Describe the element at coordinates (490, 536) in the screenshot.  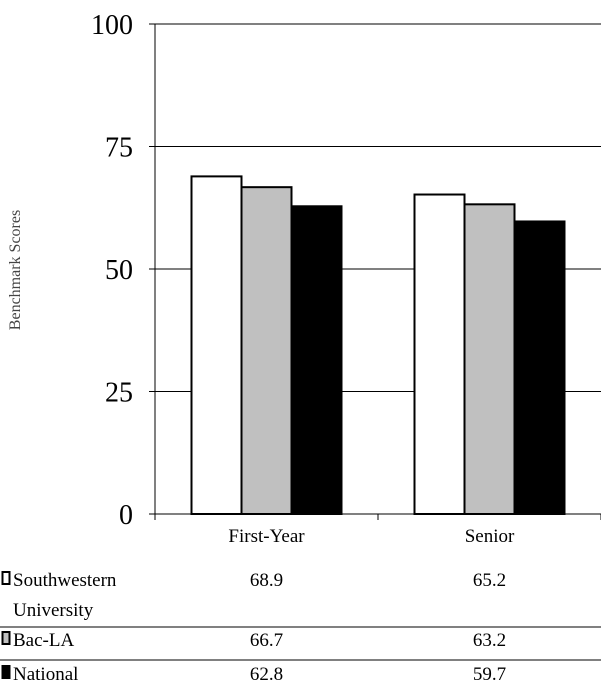
I see `x-tick-label: Senior` at that location.